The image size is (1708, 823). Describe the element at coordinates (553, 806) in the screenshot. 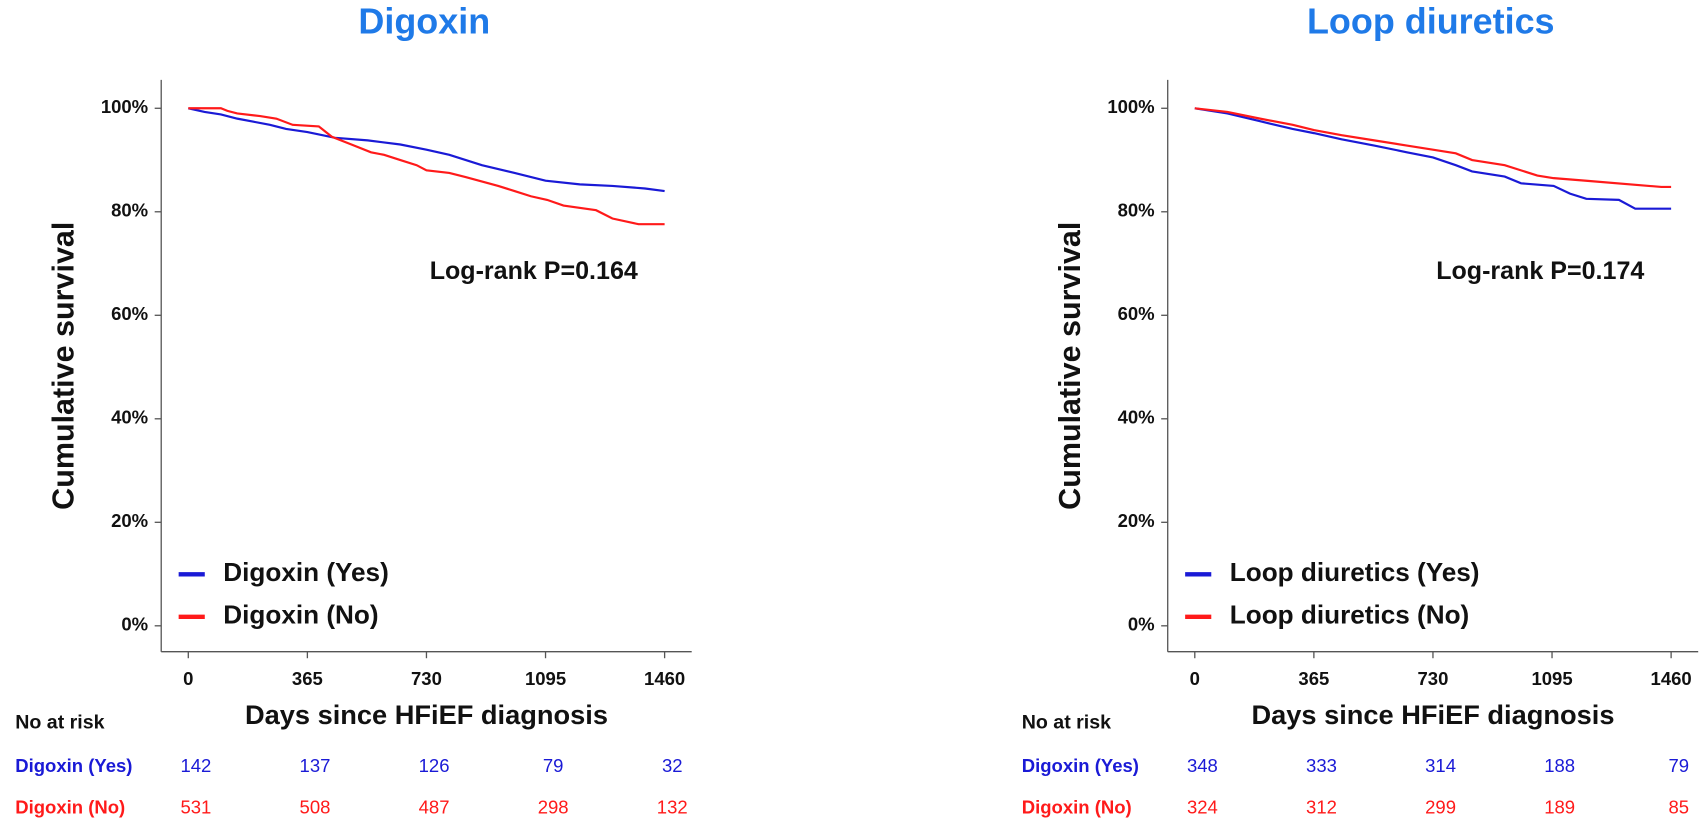

I see `risk-count: 298` at that location.